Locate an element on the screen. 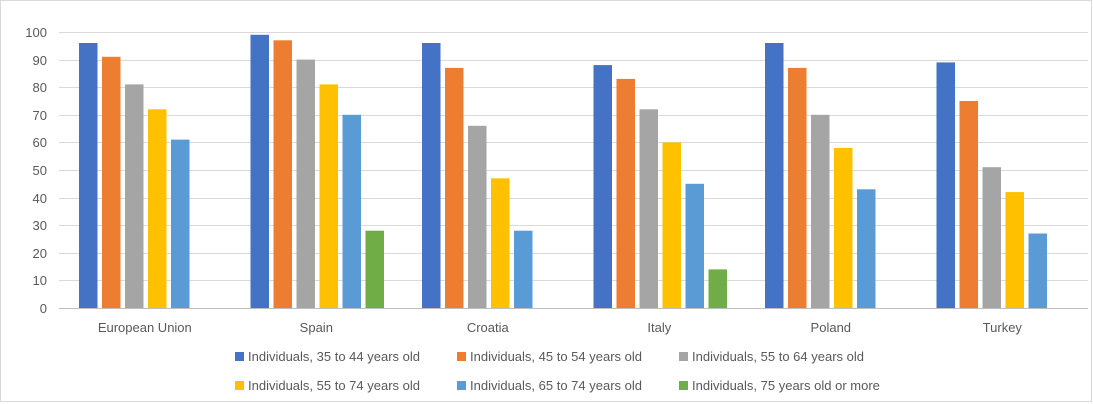  legend-item: Individuals, 35 to 44 years old is located at coordinates (327, 356).